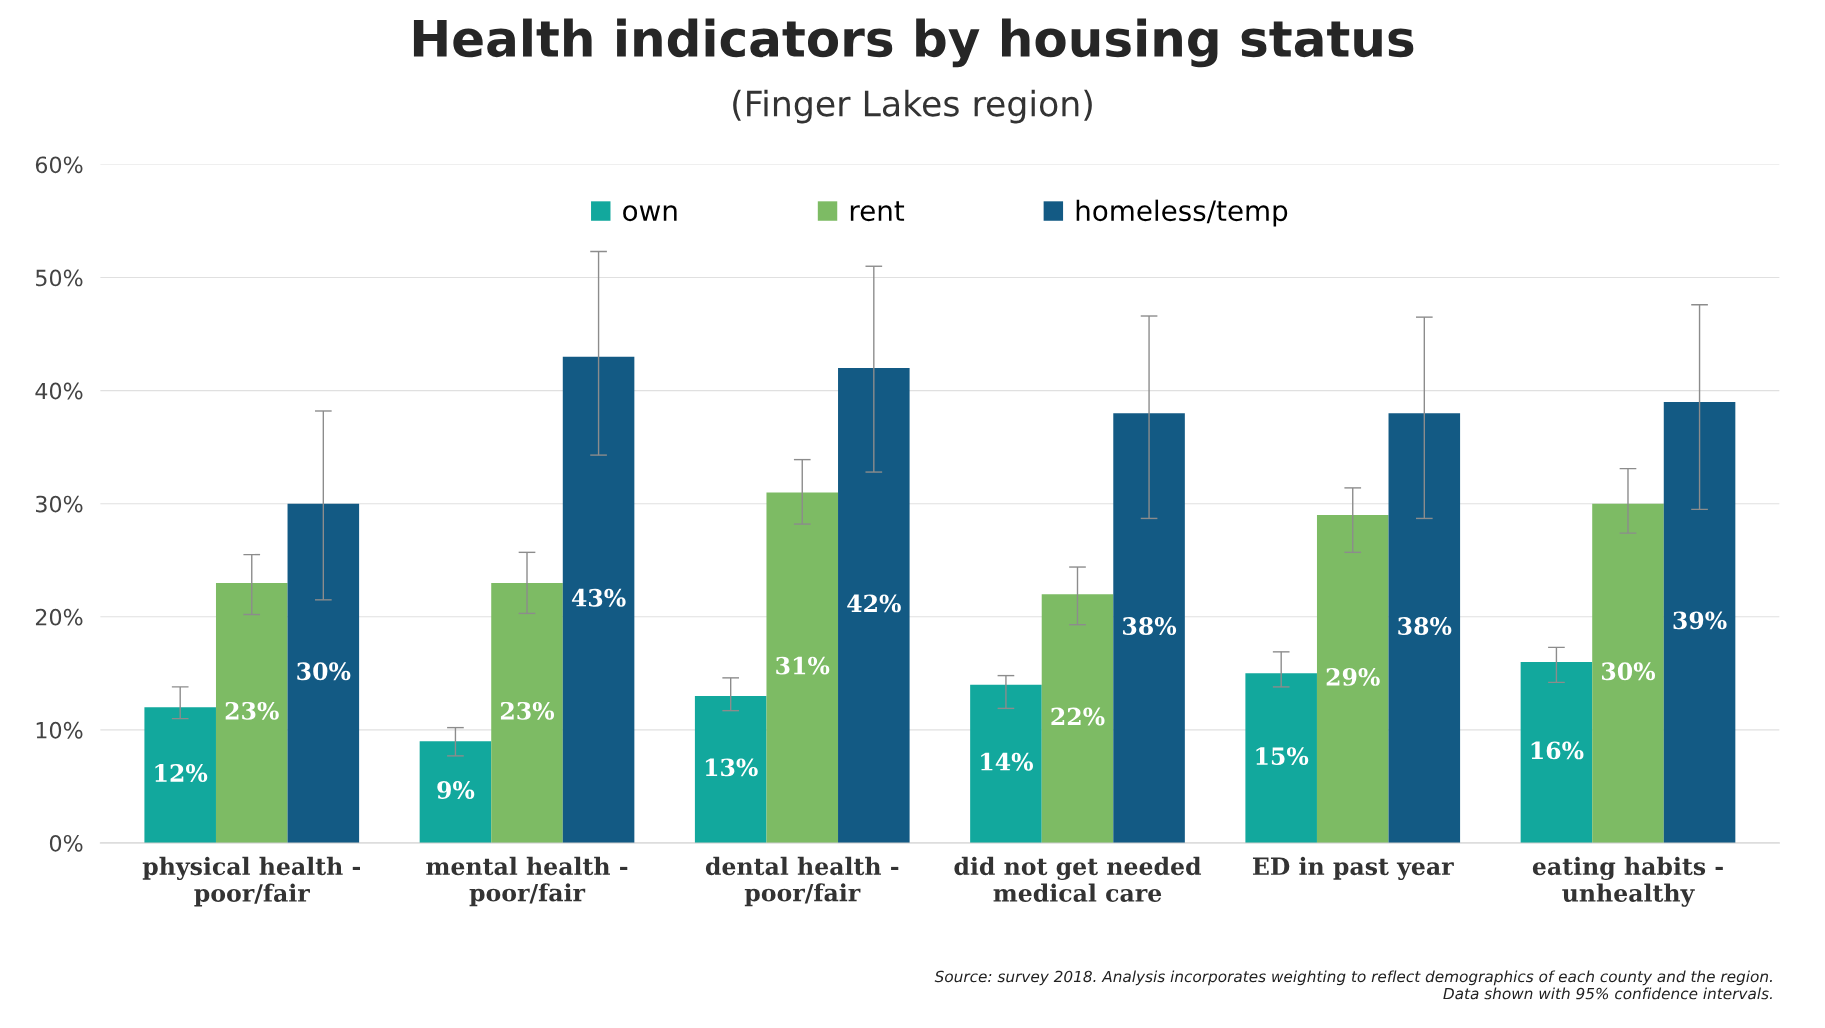  What do you see at coordinates (877, 211) in the screenshot?
I see `legend-label: rent` at bounding box center [877, 211].